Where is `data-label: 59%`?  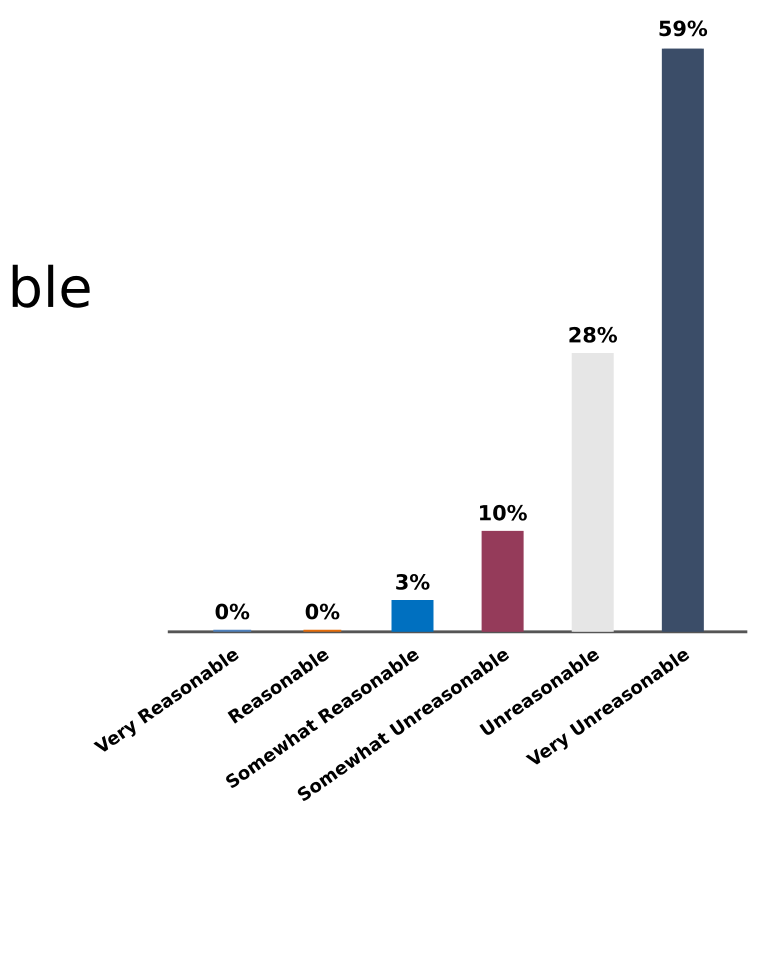
data-label: 59% is located at coordinates (684, 28).